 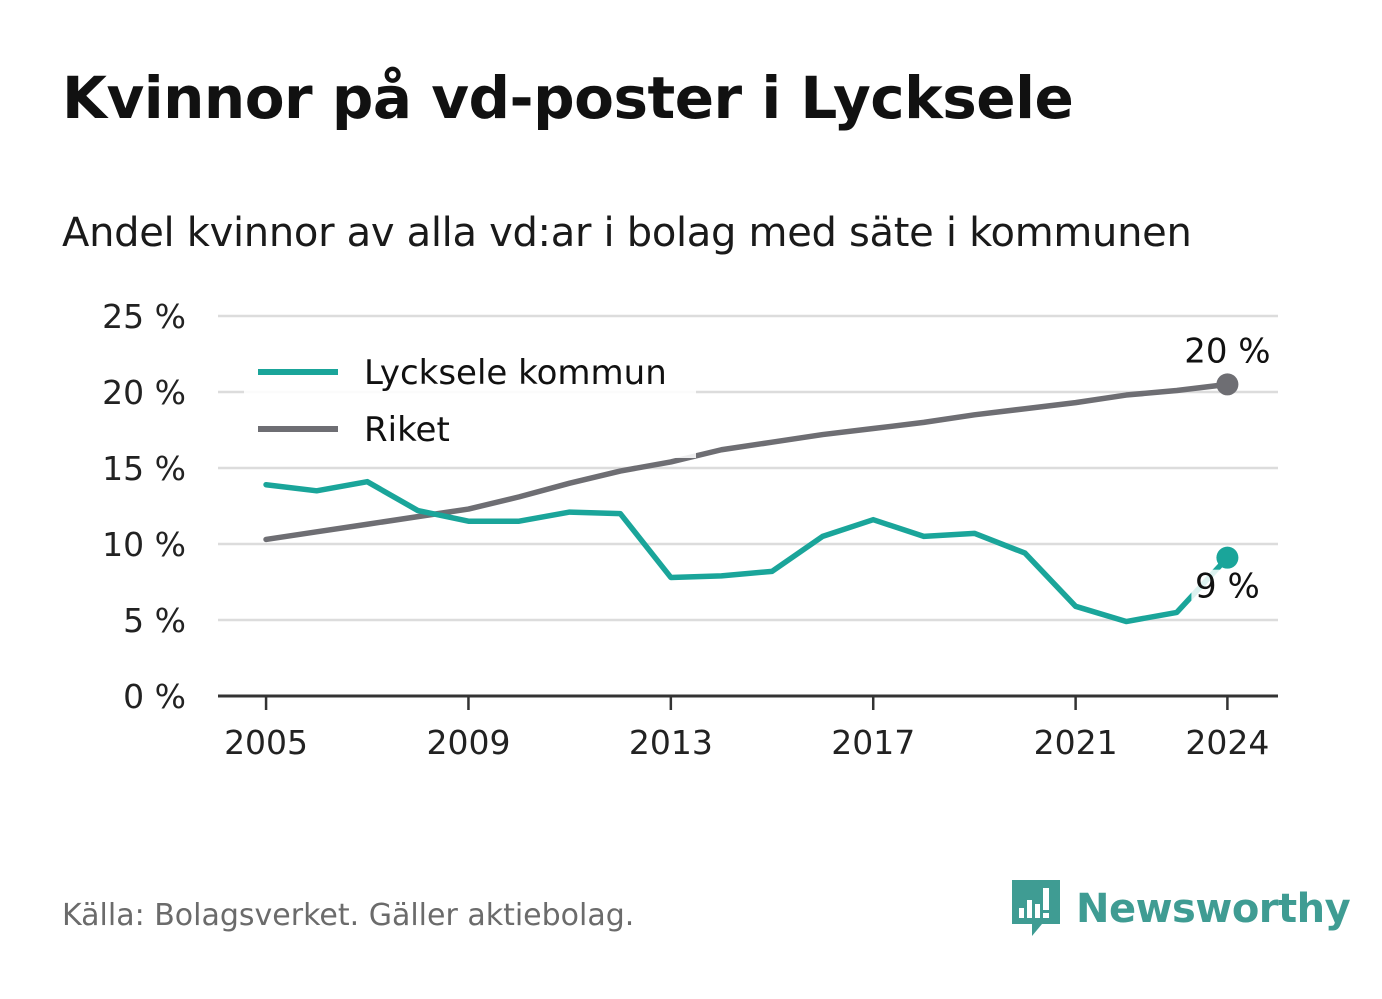 What do you see at coordinates (468, 742) in the screenshot?
I see `x-tick-label: 2009` at bounding box center [468, 742].